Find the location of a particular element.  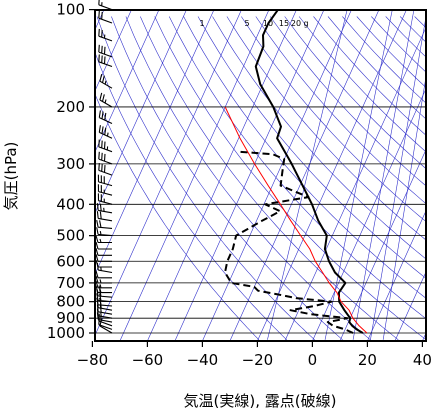

x-tick-label: −40 is located at coordinates (203, 360).